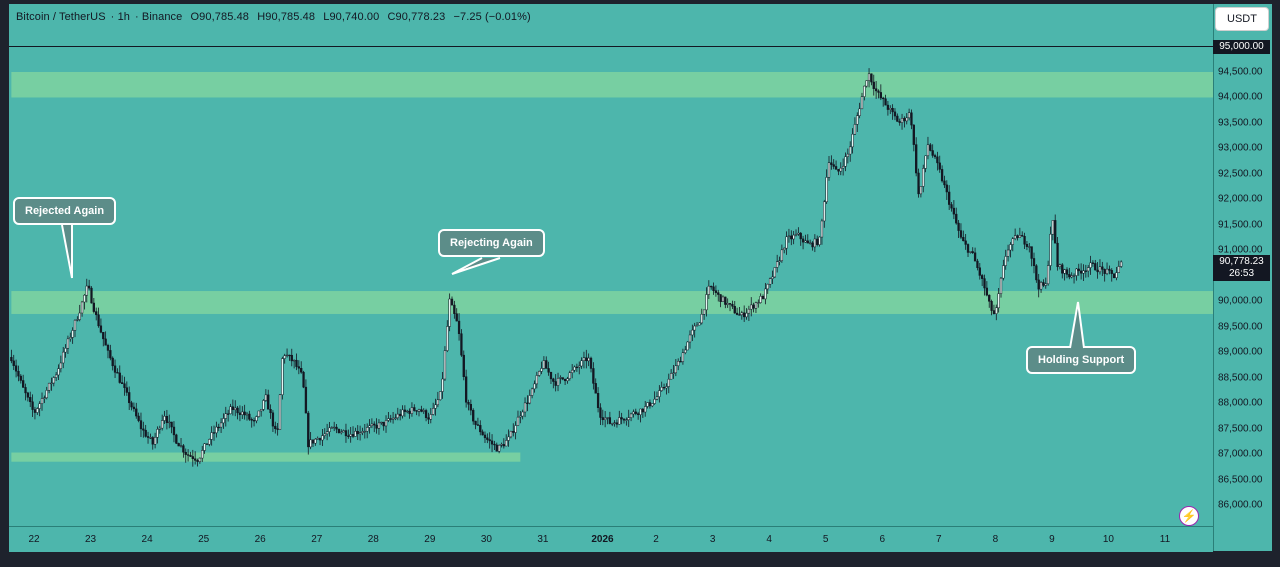  Describe the element at coordinates (1242, 19) in the screenshot. I see `currency-button: USDT` at that location.